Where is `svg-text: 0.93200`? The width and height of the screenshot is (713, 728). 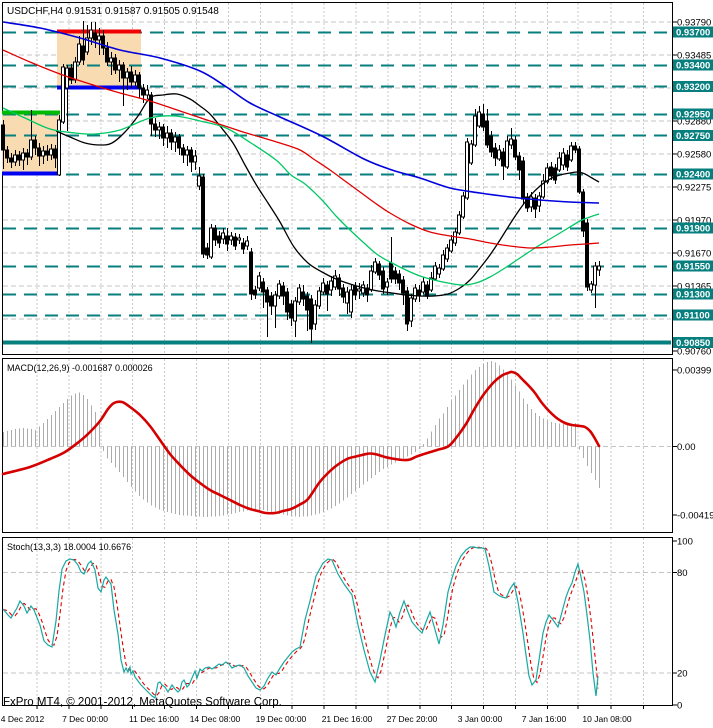 svg-text: 0.93200 is located at coordinates (693, 87).